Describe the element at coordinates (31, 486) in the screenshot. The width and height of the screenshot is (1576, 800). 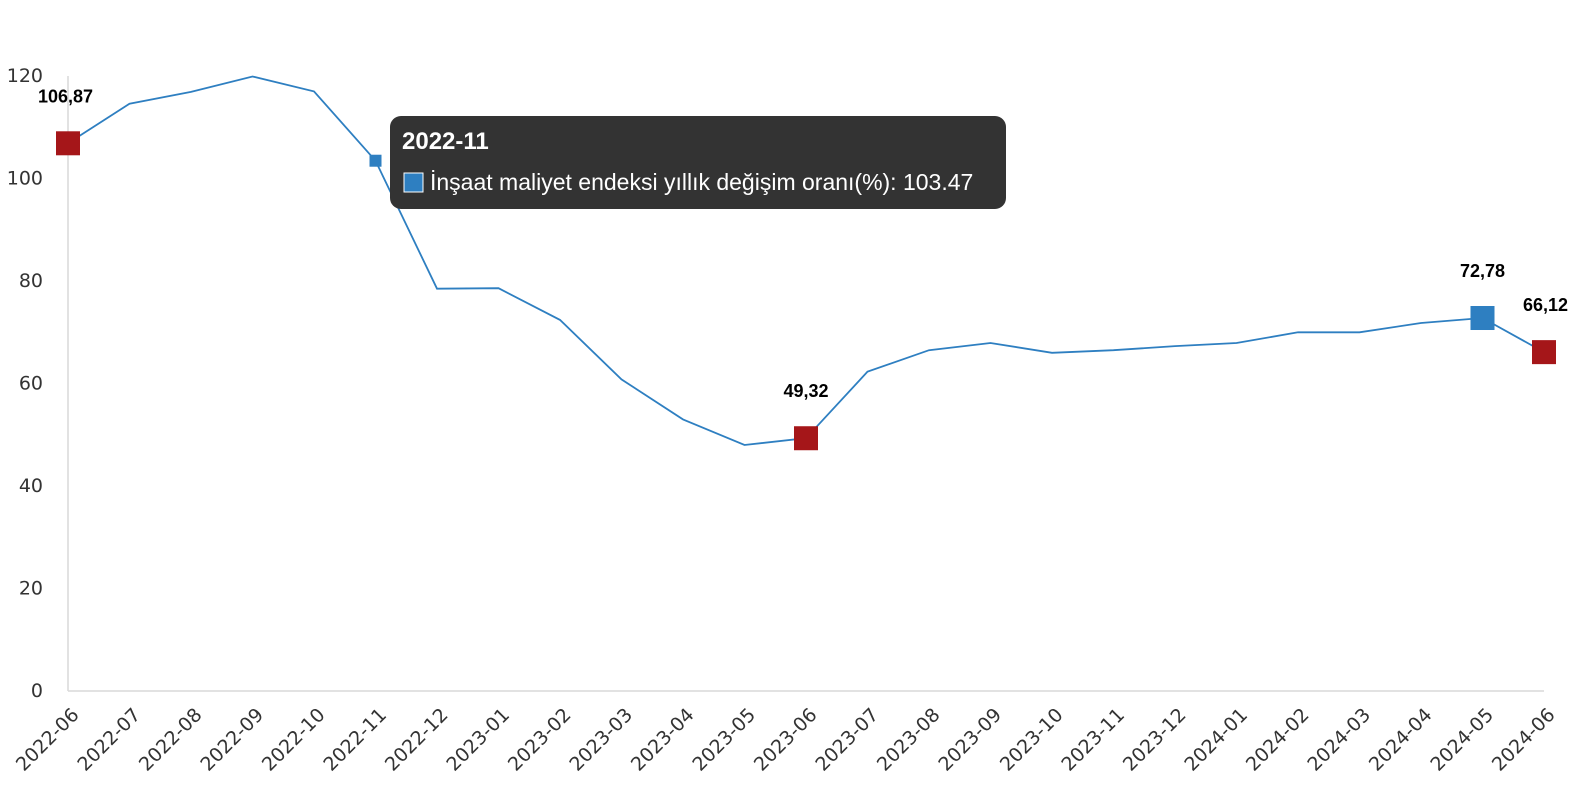
I see `y-tick-label: 40` at that location.